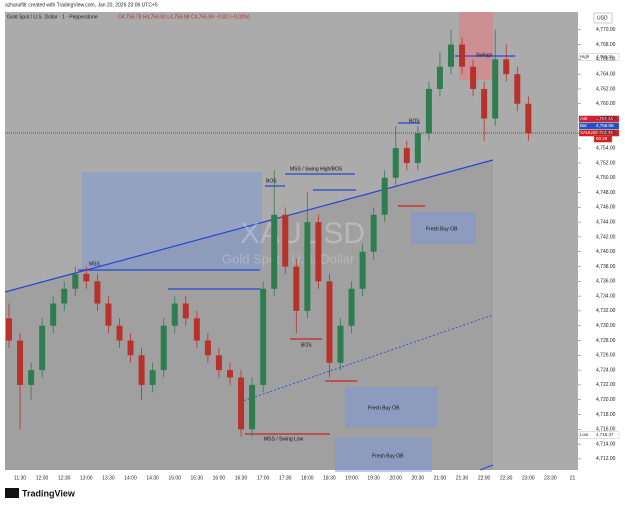 Image resolution: width=625 pixels, height=515 pixels. I want to click on x-tick-label: 12:00, so click(42, 478).